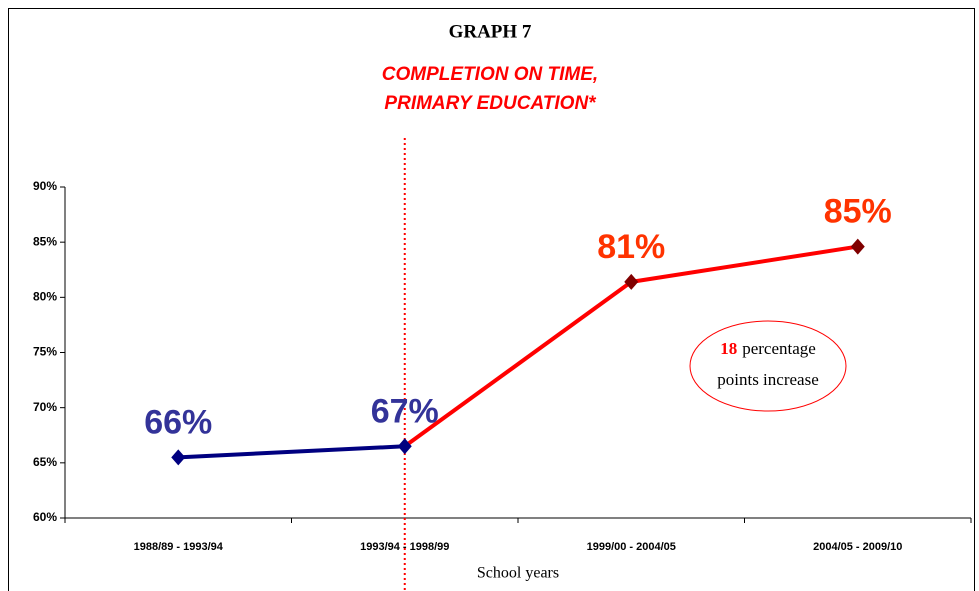  Describe the element at coordinates (858, 212) in the screenshot. I see `data-label: 85%` at that location.